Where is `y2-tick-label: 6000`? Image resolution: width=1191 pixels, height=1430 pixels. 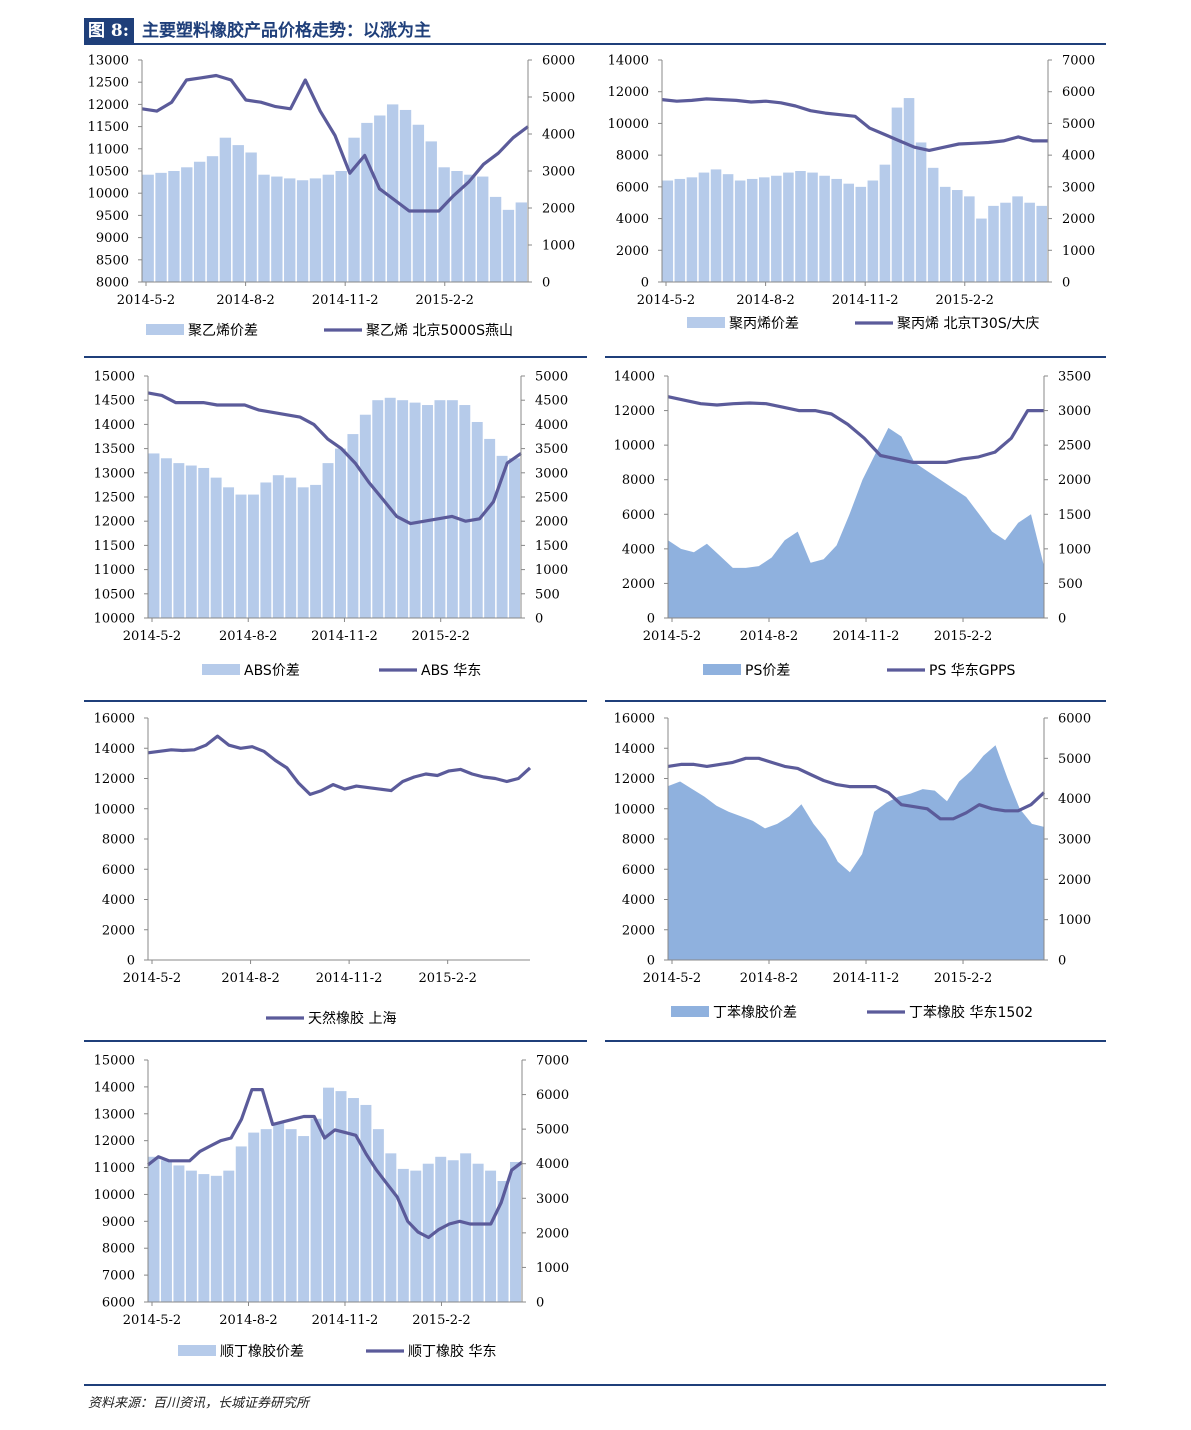
y2-tick-label: 6000 is located at coordinates (552, 1095).